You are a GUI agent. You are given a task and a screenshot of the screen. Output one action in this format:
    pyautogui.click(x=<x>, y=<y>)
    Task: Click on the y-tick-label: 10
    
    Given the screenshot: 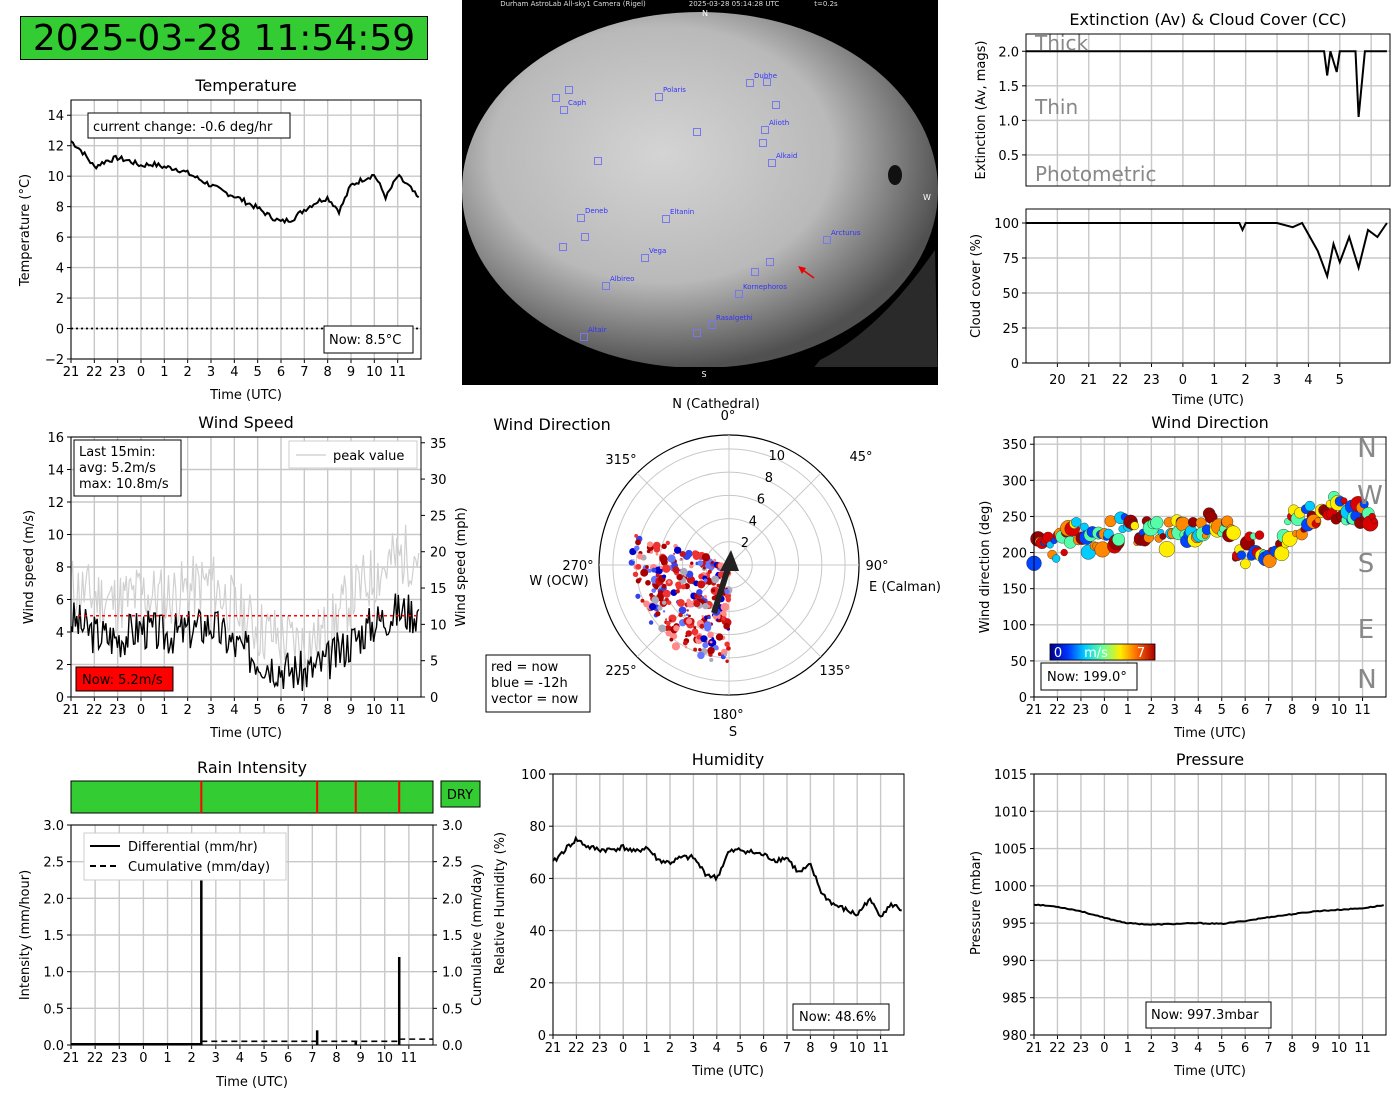 What is the action you would take?
    pyautogui.click(x=55, y=177)
    